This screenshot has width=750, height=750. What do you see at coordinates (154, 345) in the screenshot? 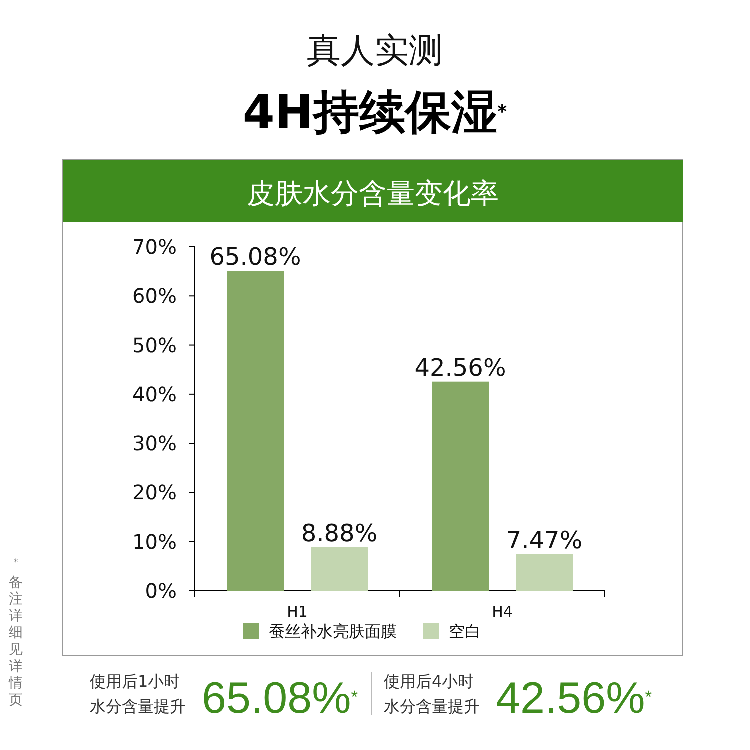
I see `y-tick-label: 50%` at bounding box center [154, 345].